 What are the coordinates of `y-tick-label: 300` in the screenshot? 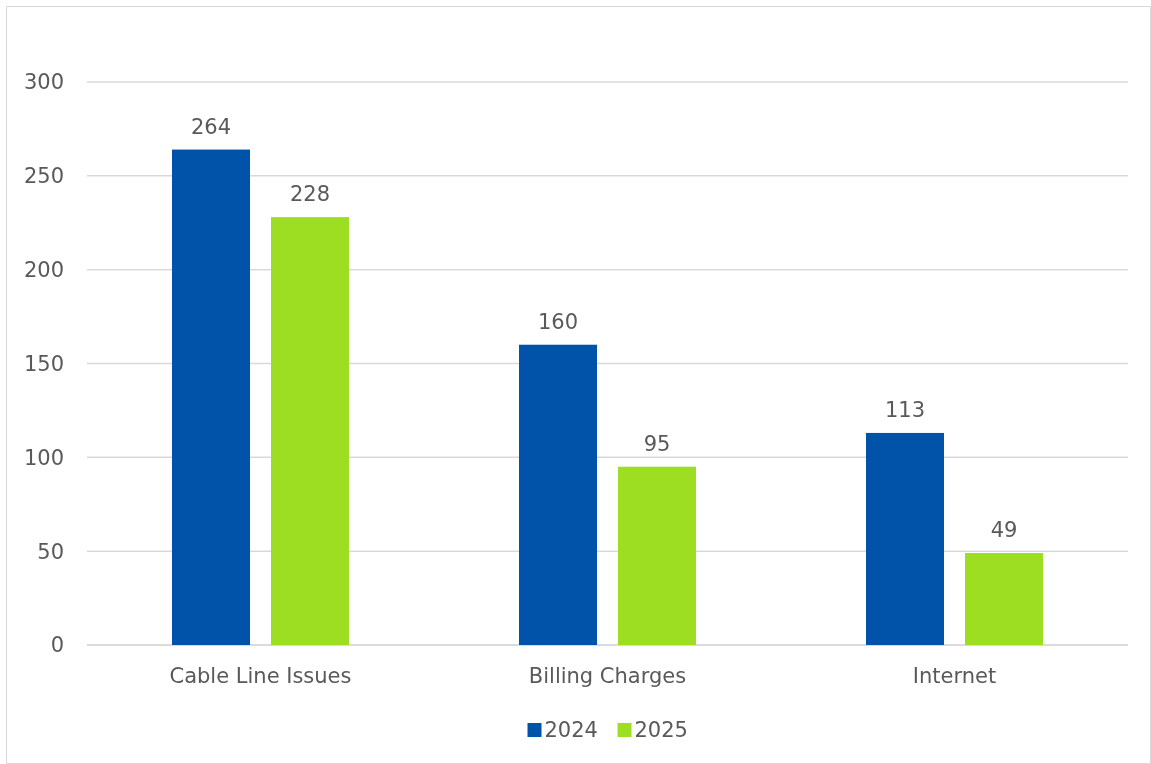 It's located at (43, 82).